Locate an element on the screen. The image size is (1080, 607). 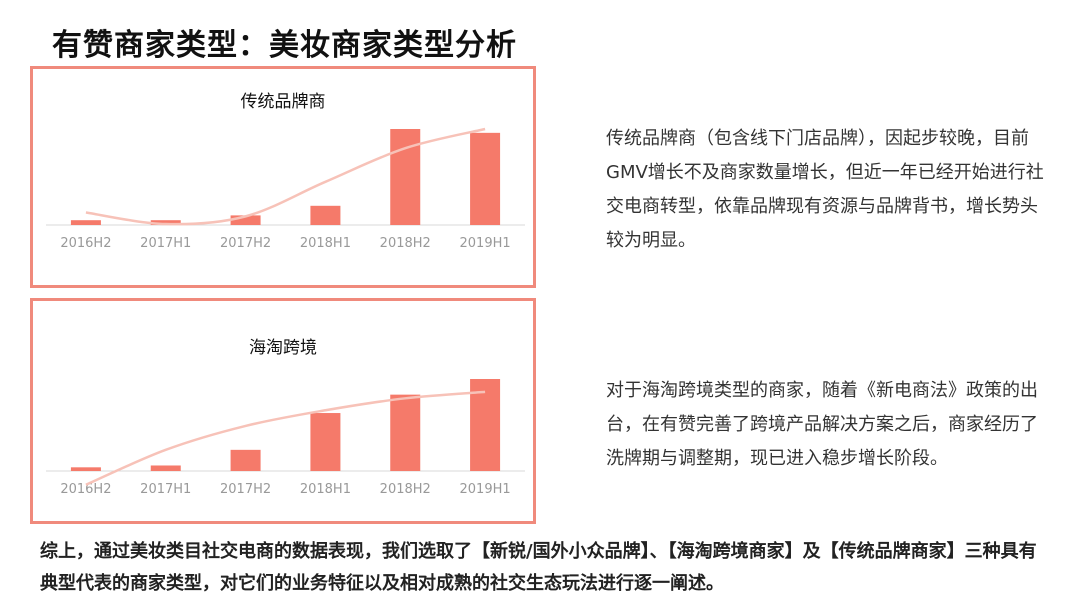
bar-chart-cross-border: 2016H2 2017H1 2017H2 2018H1 2018H2 2019H1 is located at coordinates (285, 438).